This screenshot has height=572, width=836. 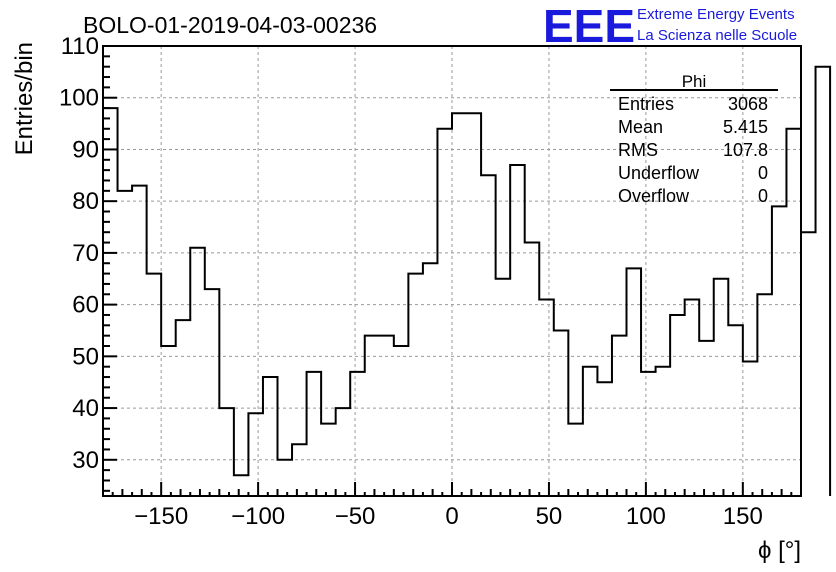 I want to click on y-tick-label: 60, so click(x=85, y=305).